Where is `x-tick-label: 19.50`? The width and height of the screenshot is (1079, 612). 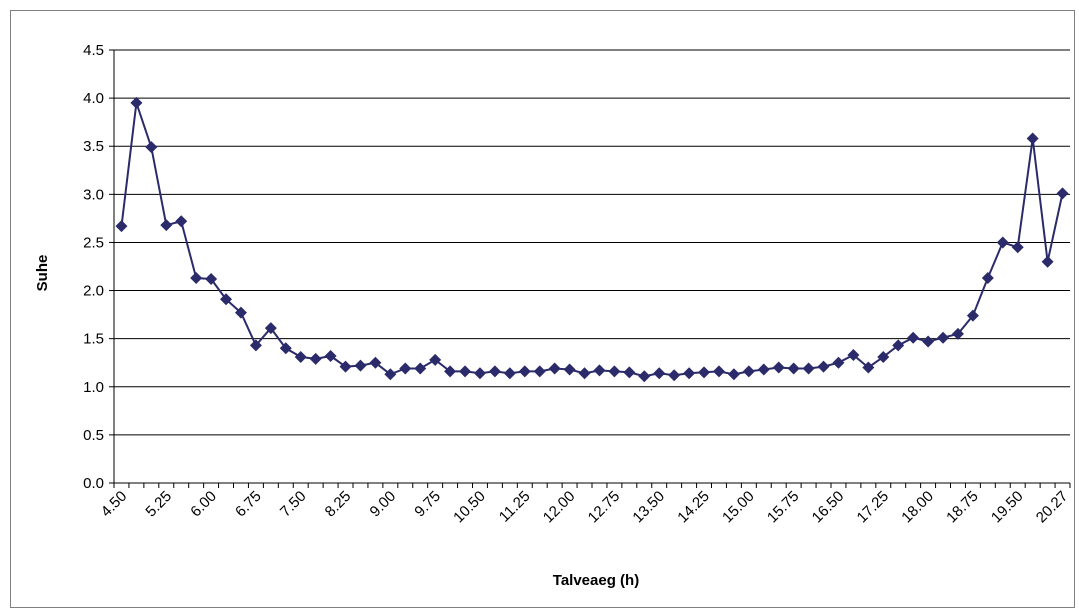 x-tick-label: 19.50 is located at coordinates (1007, 507).